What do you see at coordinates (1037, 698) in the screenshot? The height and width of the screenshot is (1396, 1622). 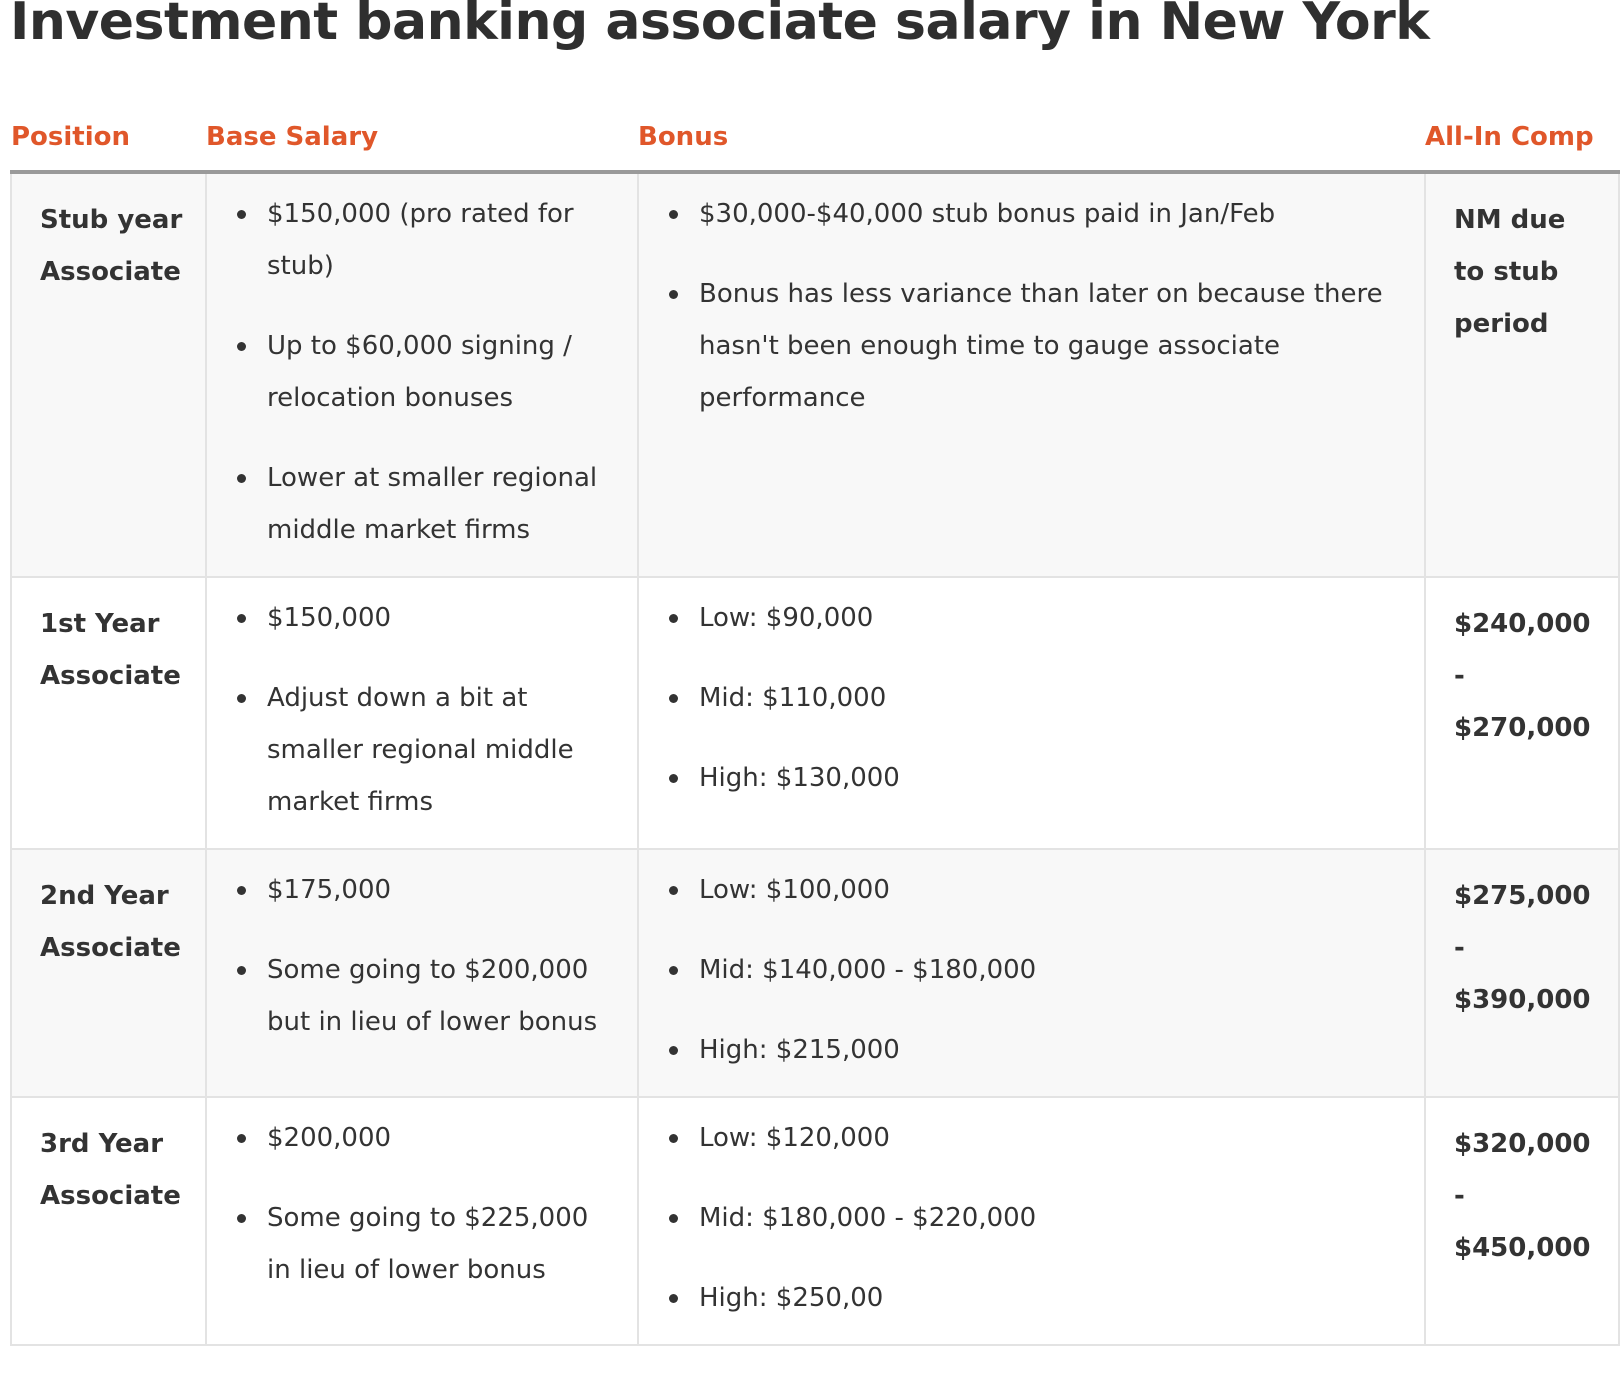 I see `list-item: Mid: $110,000` at bounding box center [1037, 698].